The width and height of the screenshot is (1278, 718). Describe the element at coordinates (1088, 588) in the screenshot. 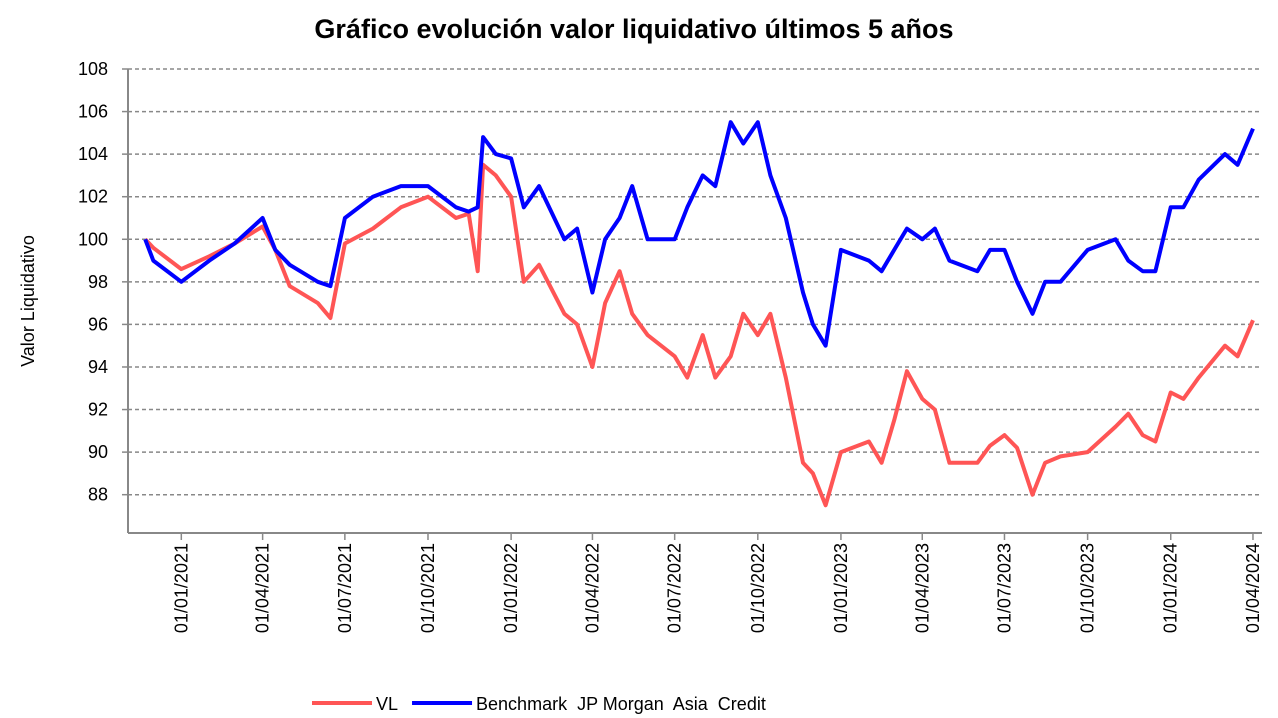

I see `x-tick-label: 01/10/2023` at that location.